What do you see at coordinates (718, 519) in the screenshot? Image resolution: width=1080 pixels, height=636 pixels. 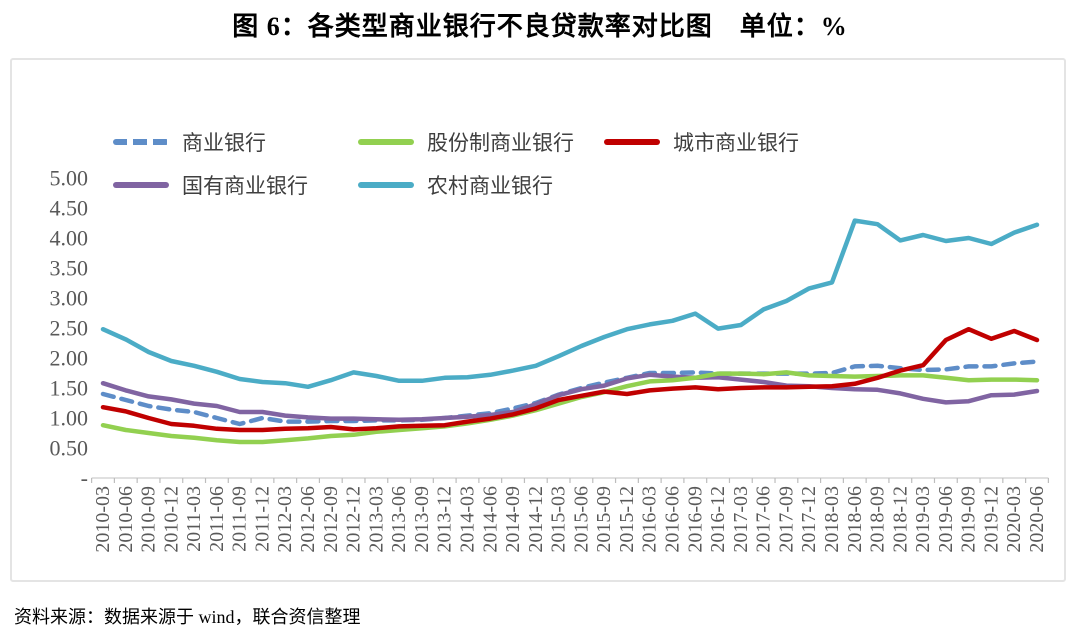 I see `x-axis-tick-label: 2016-12` at bounding box center [718, 519].